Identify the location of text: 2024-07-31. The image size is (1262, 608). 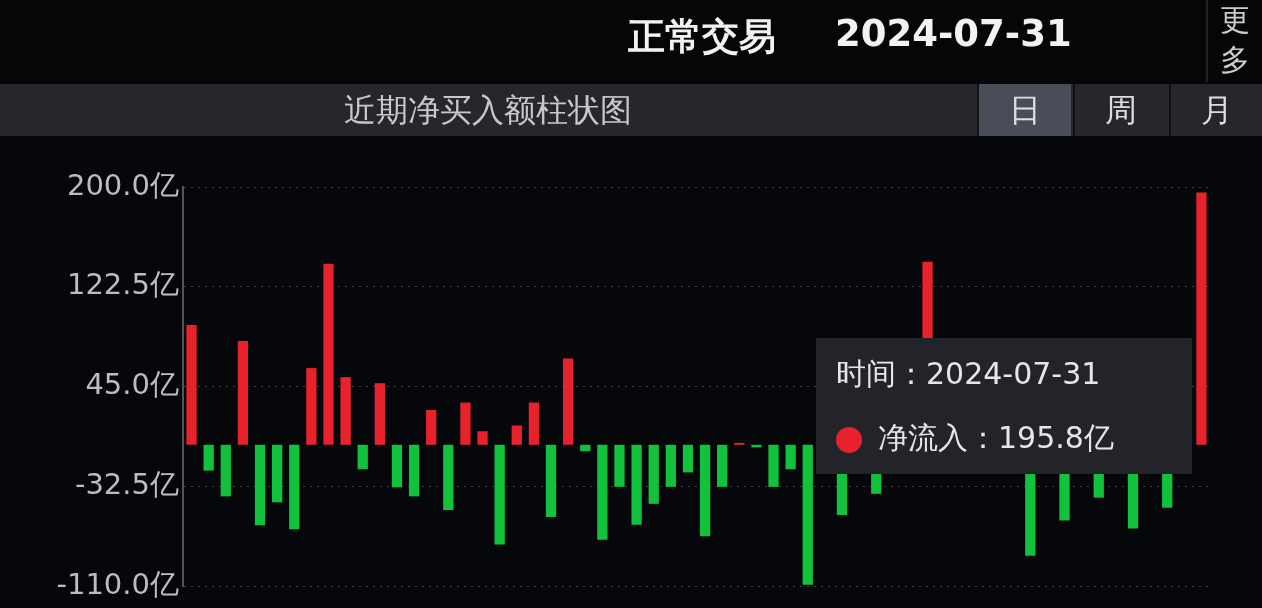
(953, 33).